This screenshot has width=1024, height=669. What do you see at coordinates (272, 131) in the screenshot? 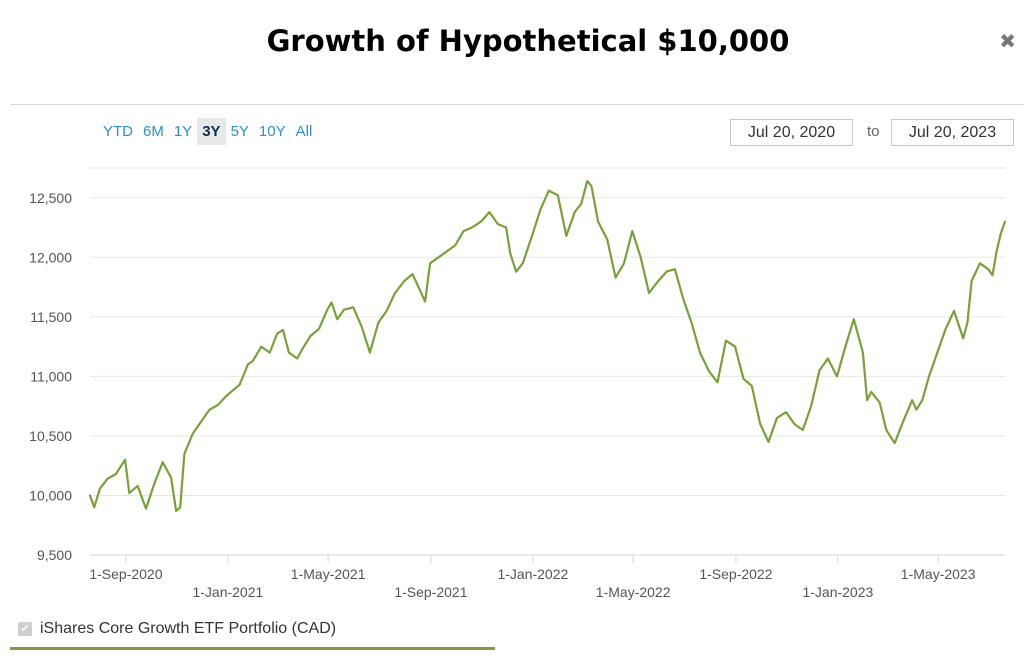
I see `range-button-10y: 10Y` at bounding box center [272, 131].